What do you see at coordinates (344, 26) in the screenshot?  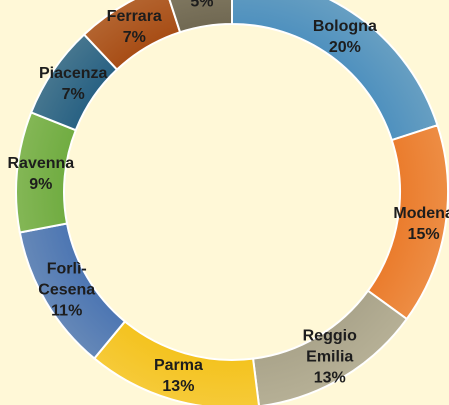 I see `slice-name: Bologna` at bounding box center [344, 26].